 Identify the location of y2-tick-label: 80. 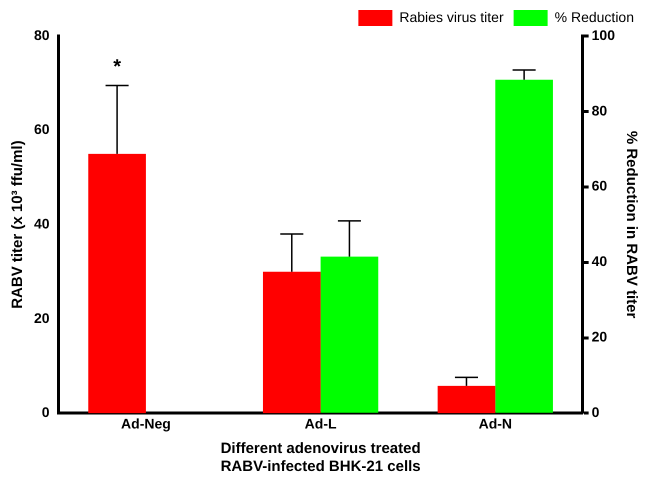
(600, 110).